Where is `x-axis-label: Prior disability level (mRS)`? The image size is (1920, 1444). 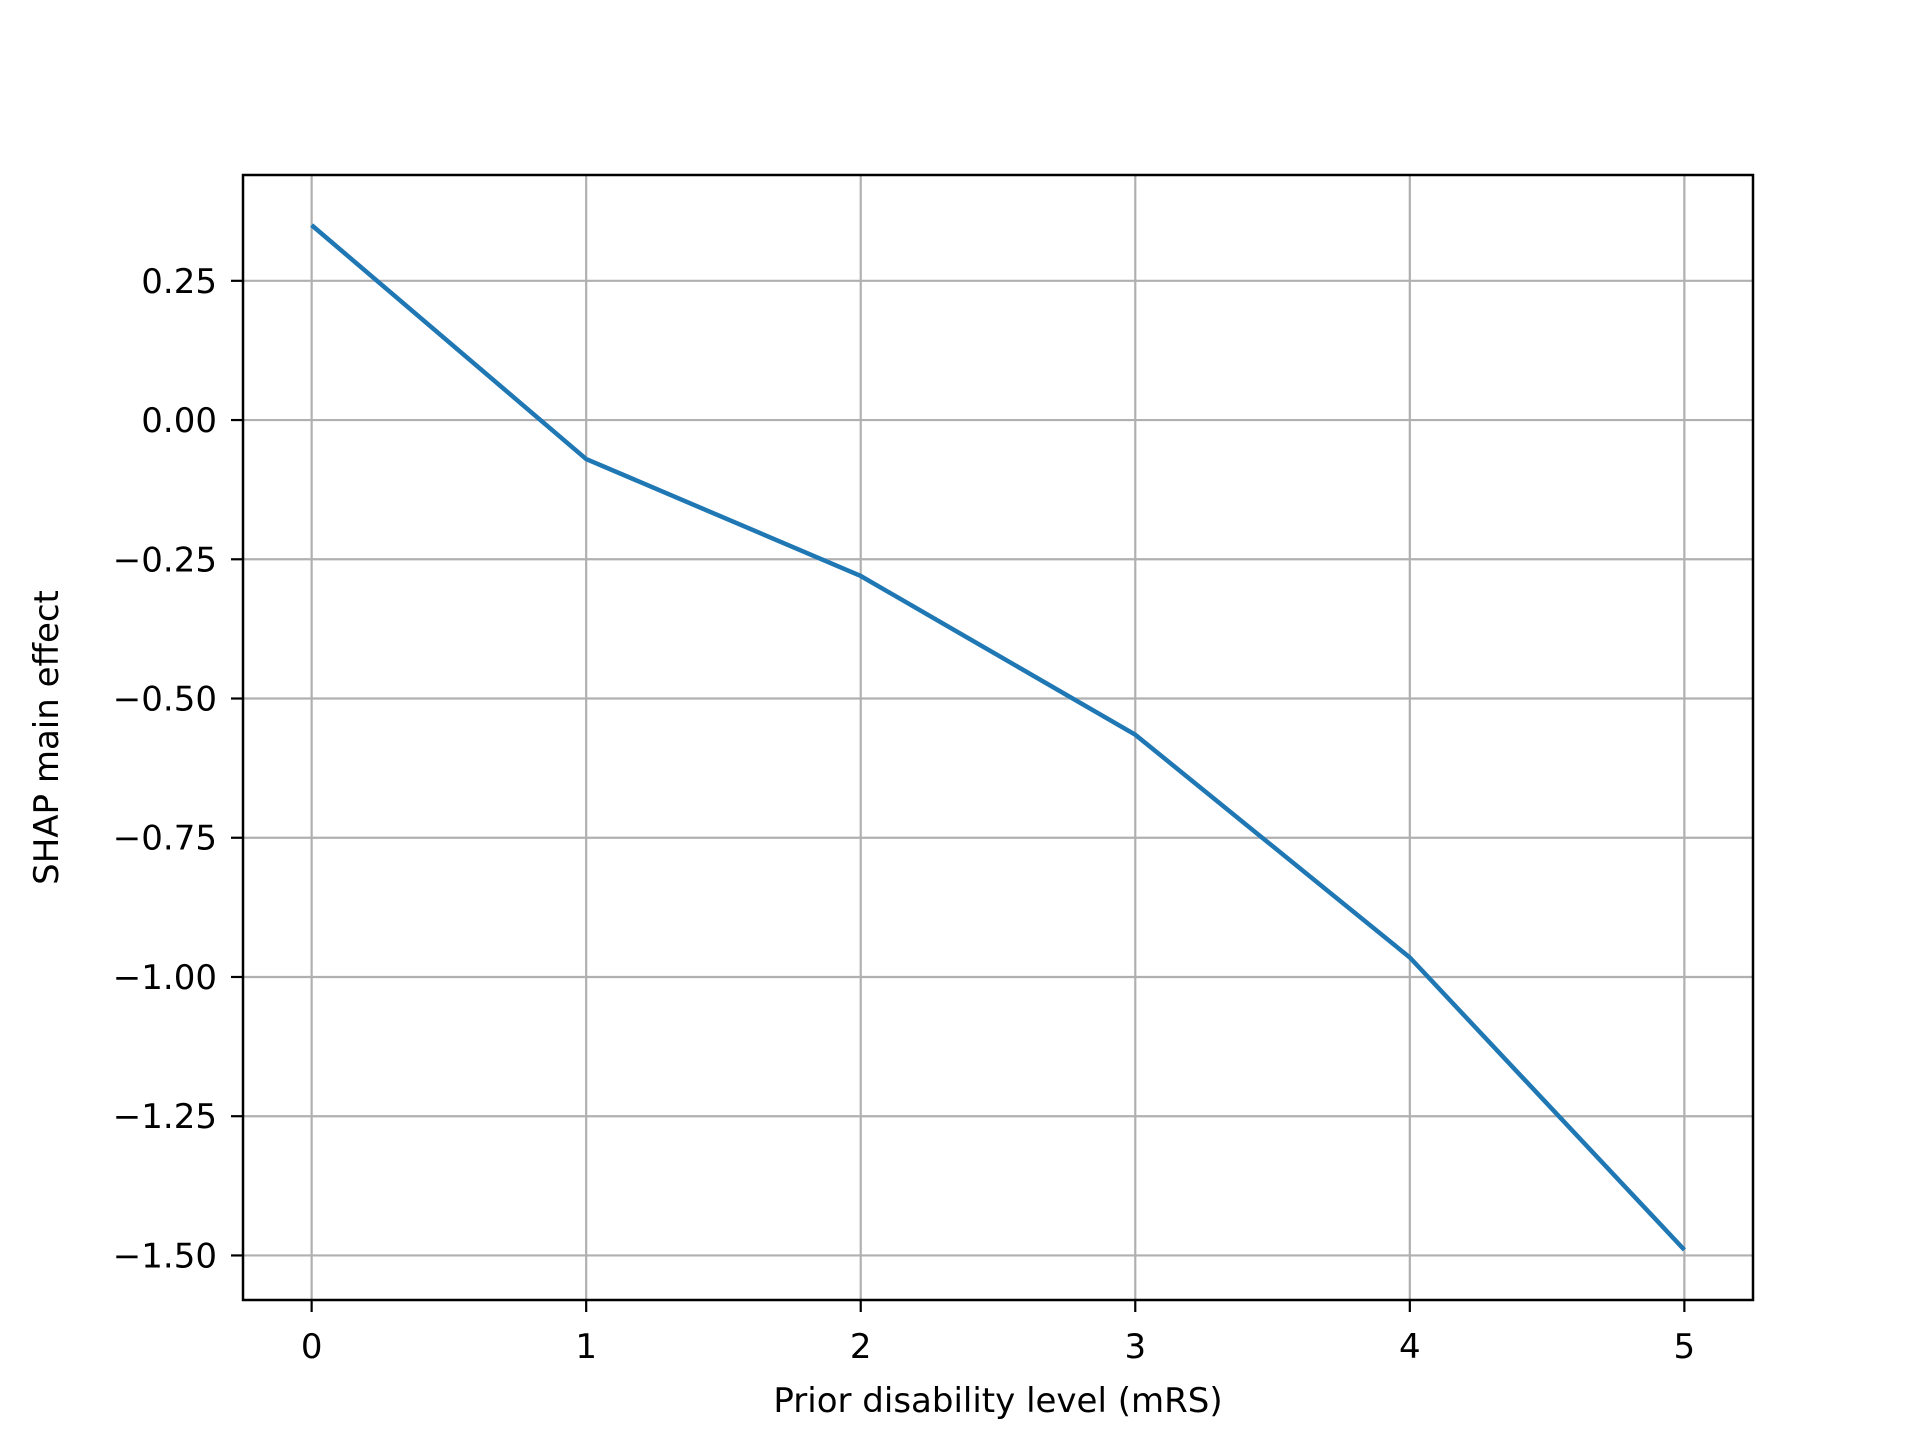 x-axis-label: Prior disability level (mRS) is located at coordinates (997, 1401).